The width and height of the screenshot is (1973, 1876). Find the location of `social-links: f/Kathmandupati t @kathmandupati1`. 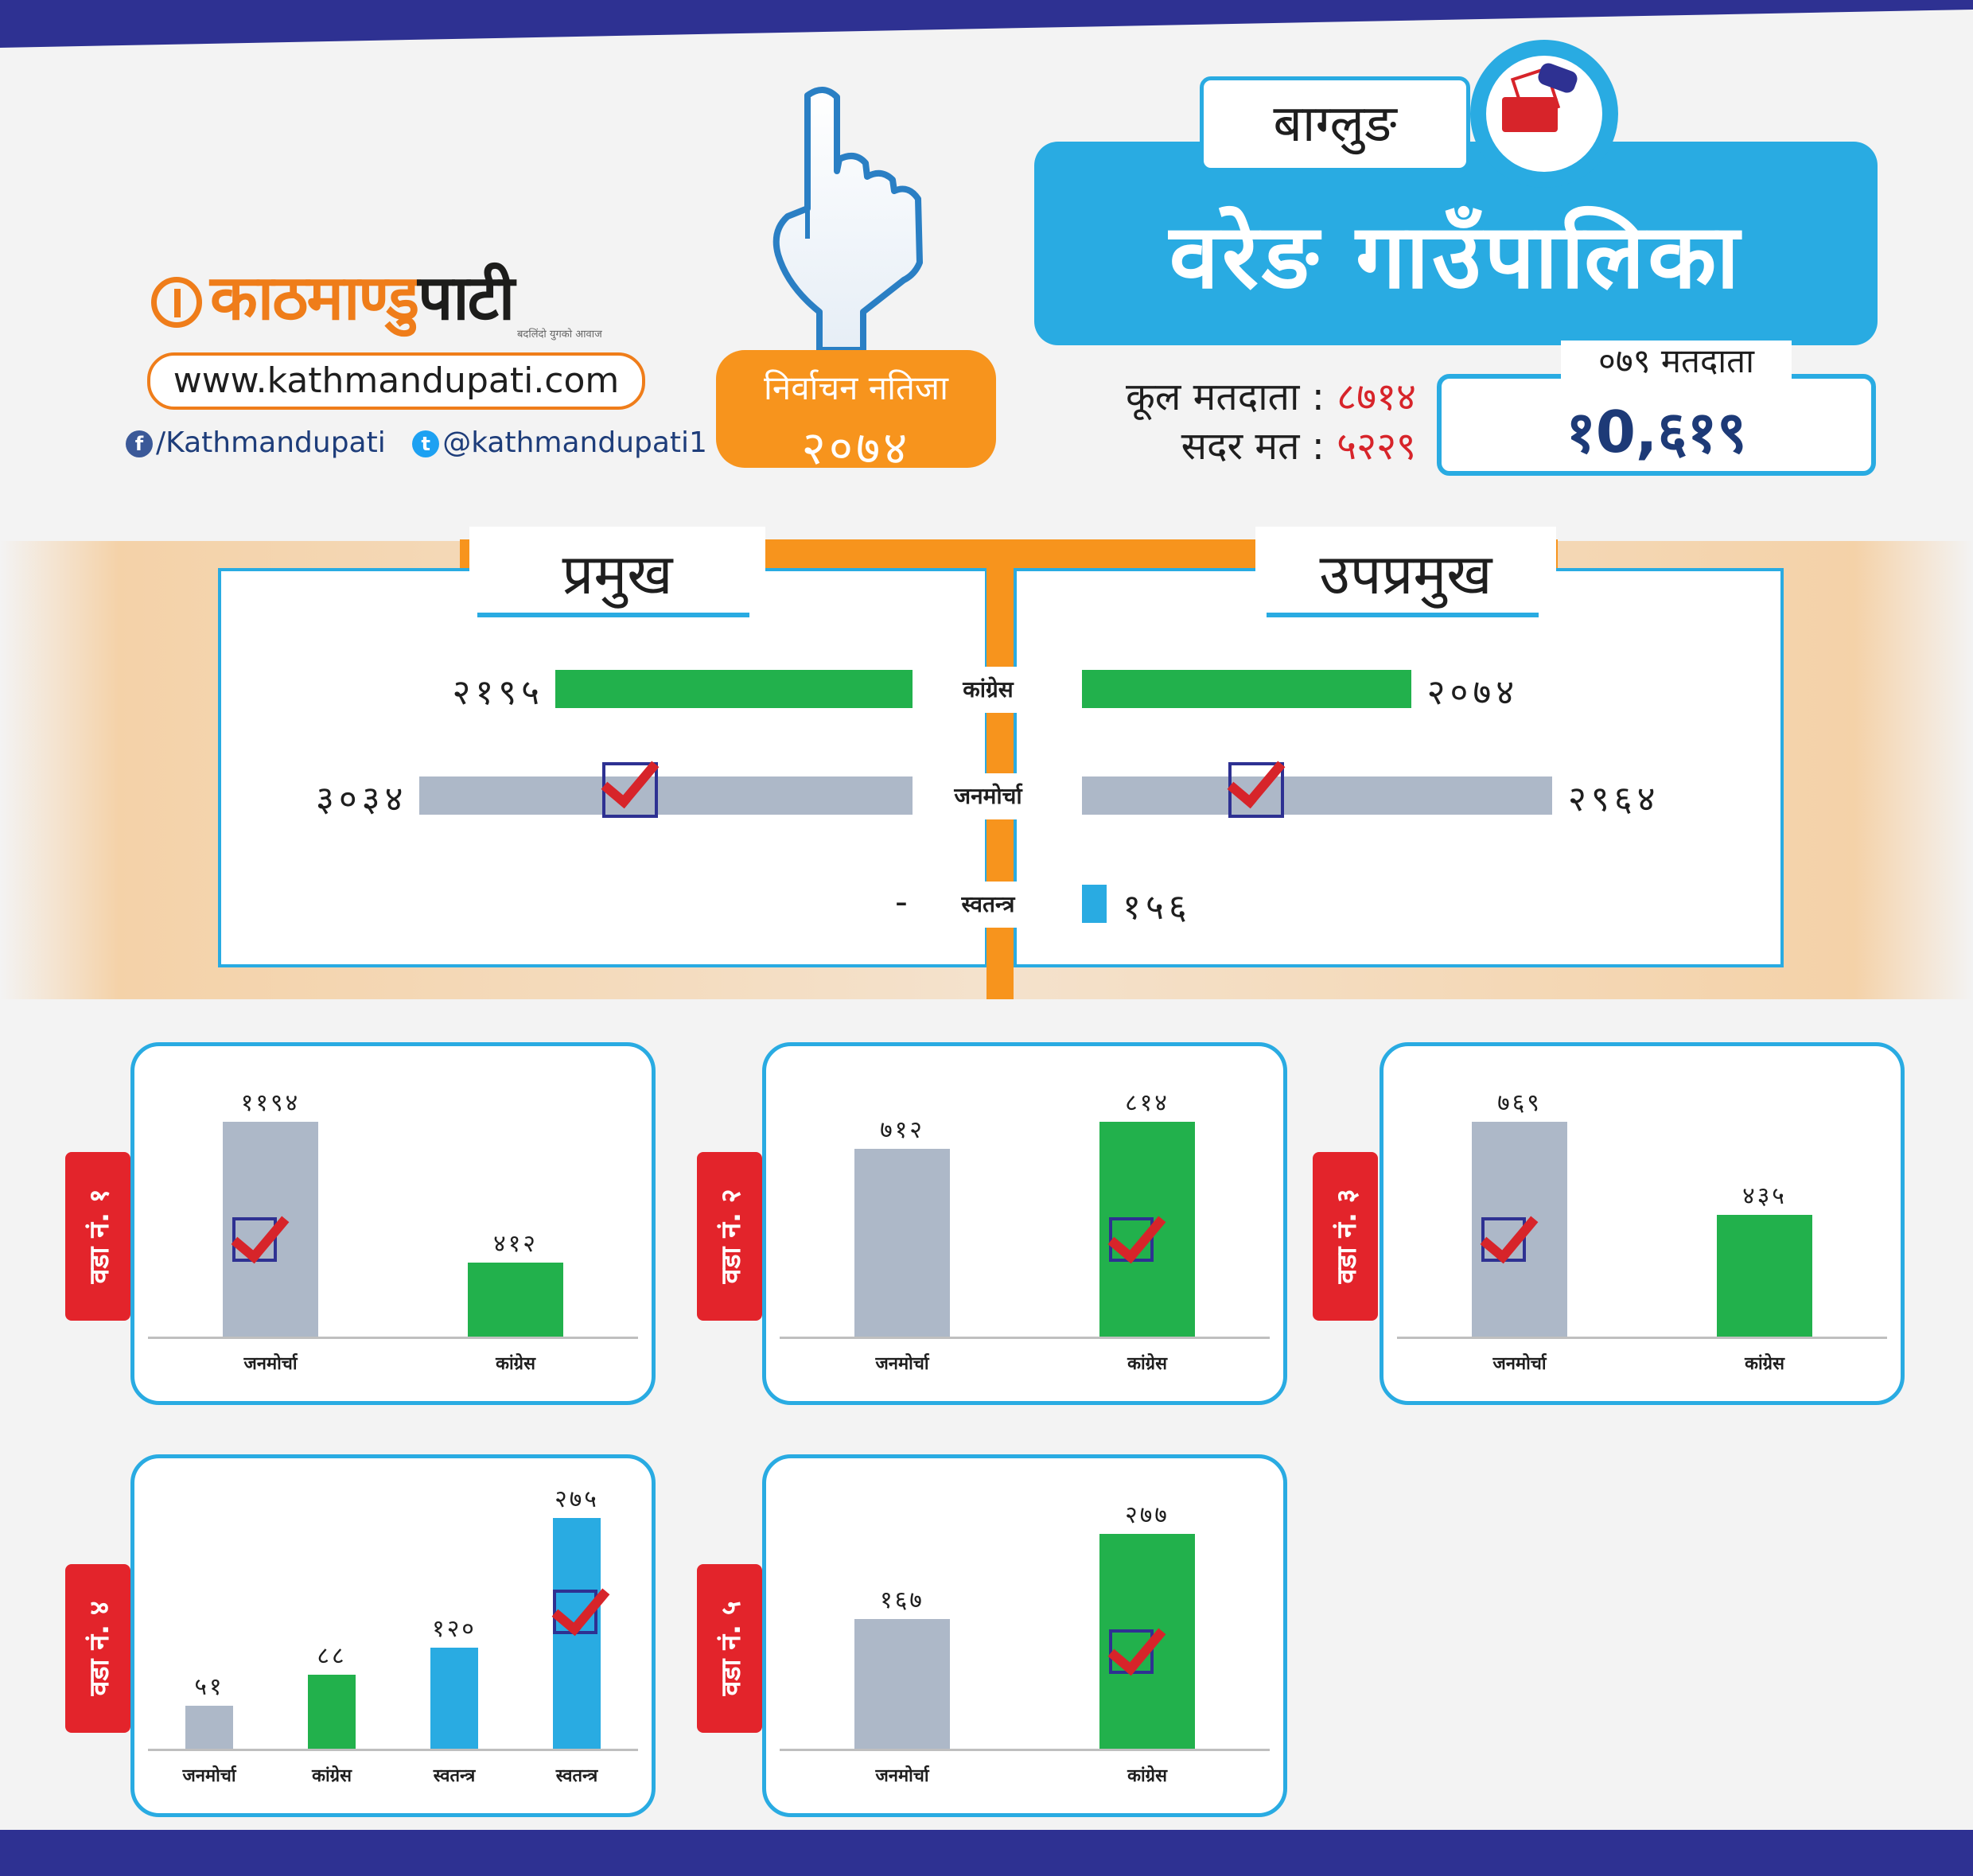

social-links: f/Kathmandupati t @kathmandupati1 is located at coordinates (416, 443).